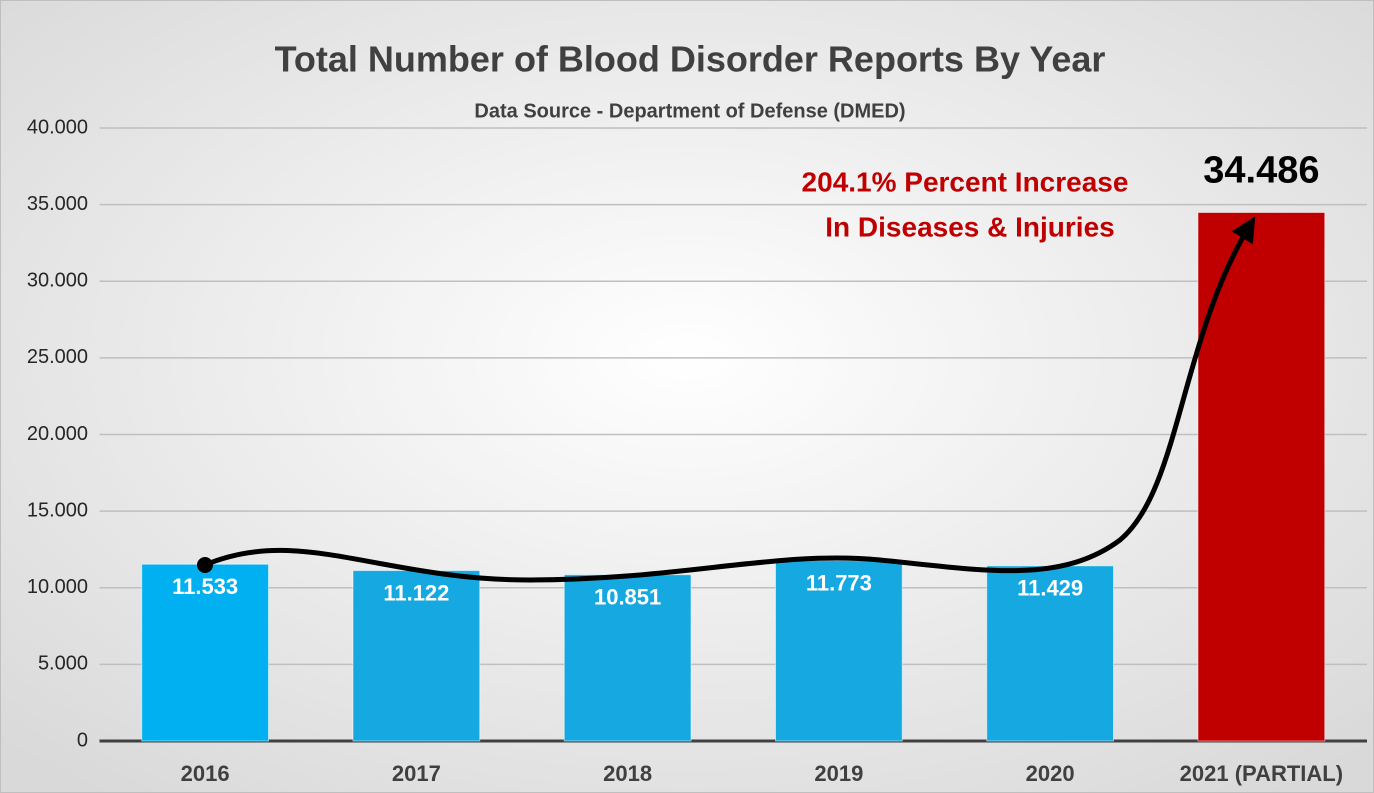 This screenshot has height=793, width=1374. What do you see at coordinates (965, 181) in the screenshot?
I see `annotation: 204.1% Percent Increase` at bounding box center [965, 181].